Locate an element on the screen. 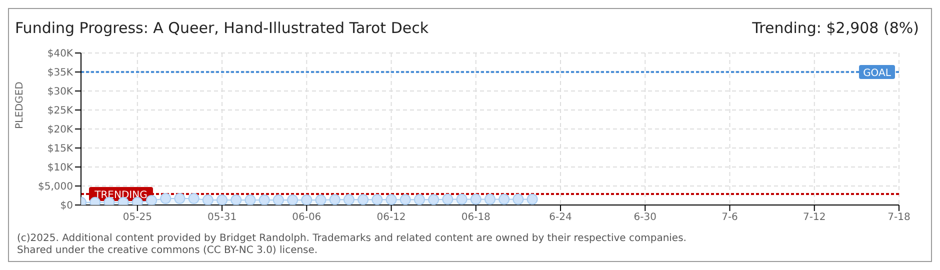  x-tick-label: 6-24 is located at coordinates (560, 218).